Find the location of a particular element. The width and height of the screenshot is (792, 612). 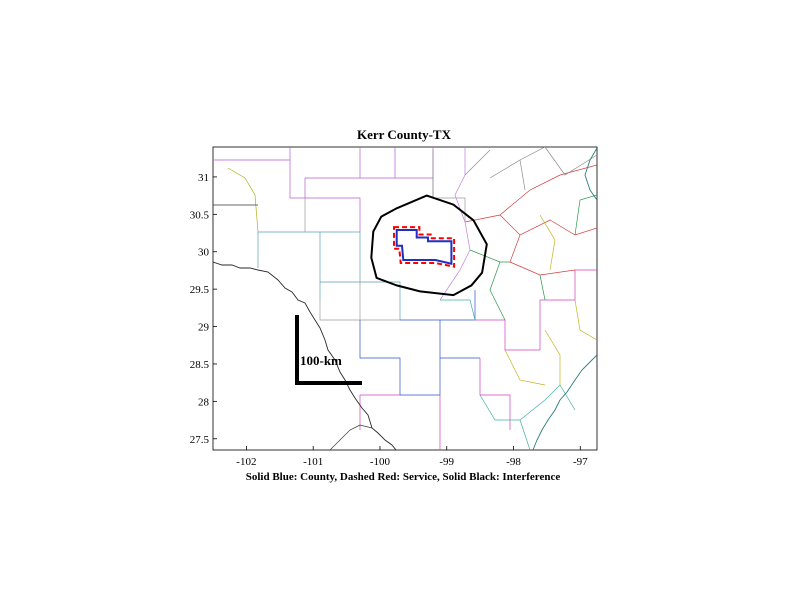

service-contour is located at coordinates (424, 247).